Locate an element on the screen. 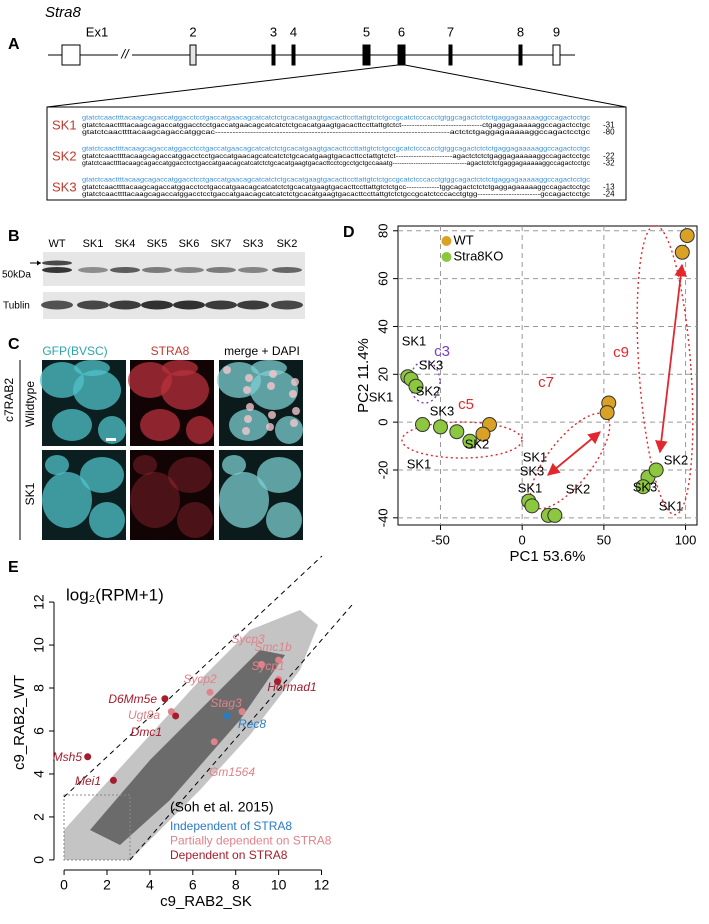 Image resolution: width=709 pixels, height=924 pixels. gene-label: Sycp1 is located at coordinates (267, 666).